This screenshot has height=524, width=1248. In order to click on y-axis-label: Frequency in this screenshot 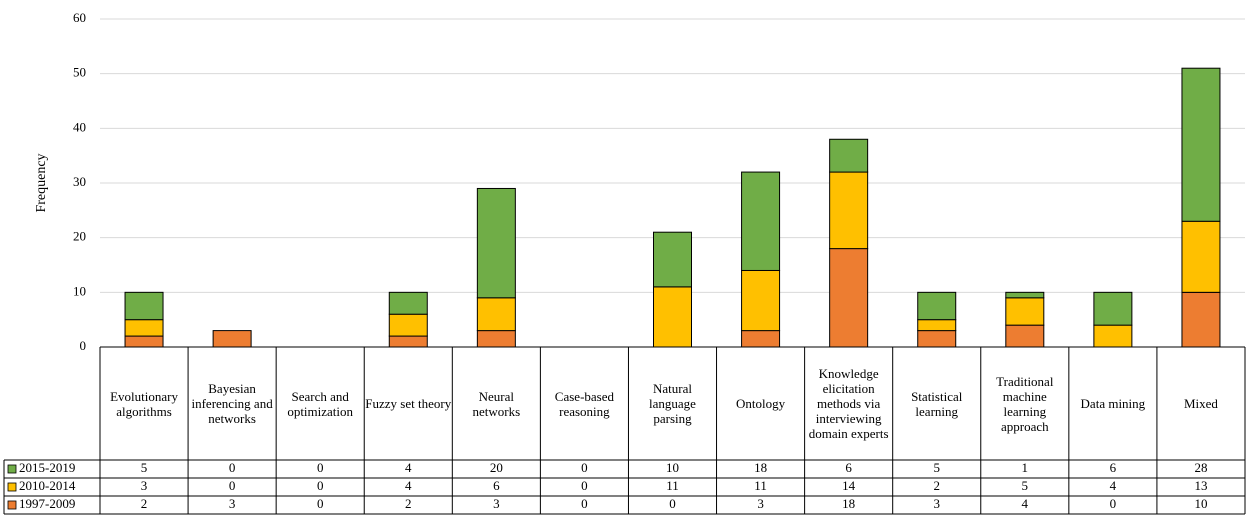, I will do `click(41, 182)`.